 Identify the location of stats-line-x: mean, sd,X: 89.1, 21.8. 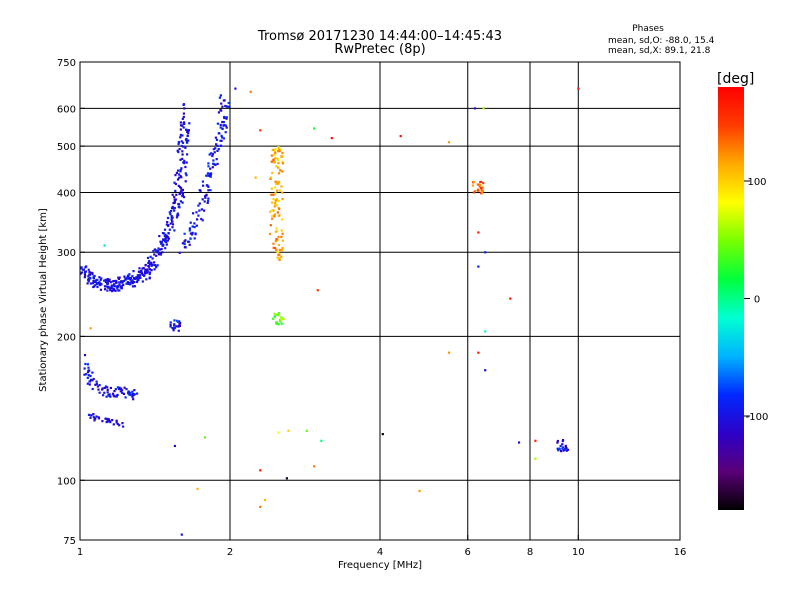
(659, 51).